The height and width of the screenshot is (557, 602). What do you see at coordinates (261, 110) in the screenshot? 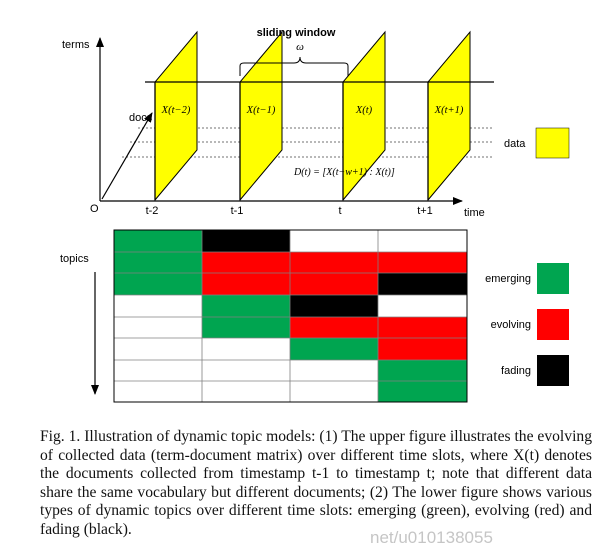
I see `slice-label: X(t−1)` at bounding box center [261, 110].